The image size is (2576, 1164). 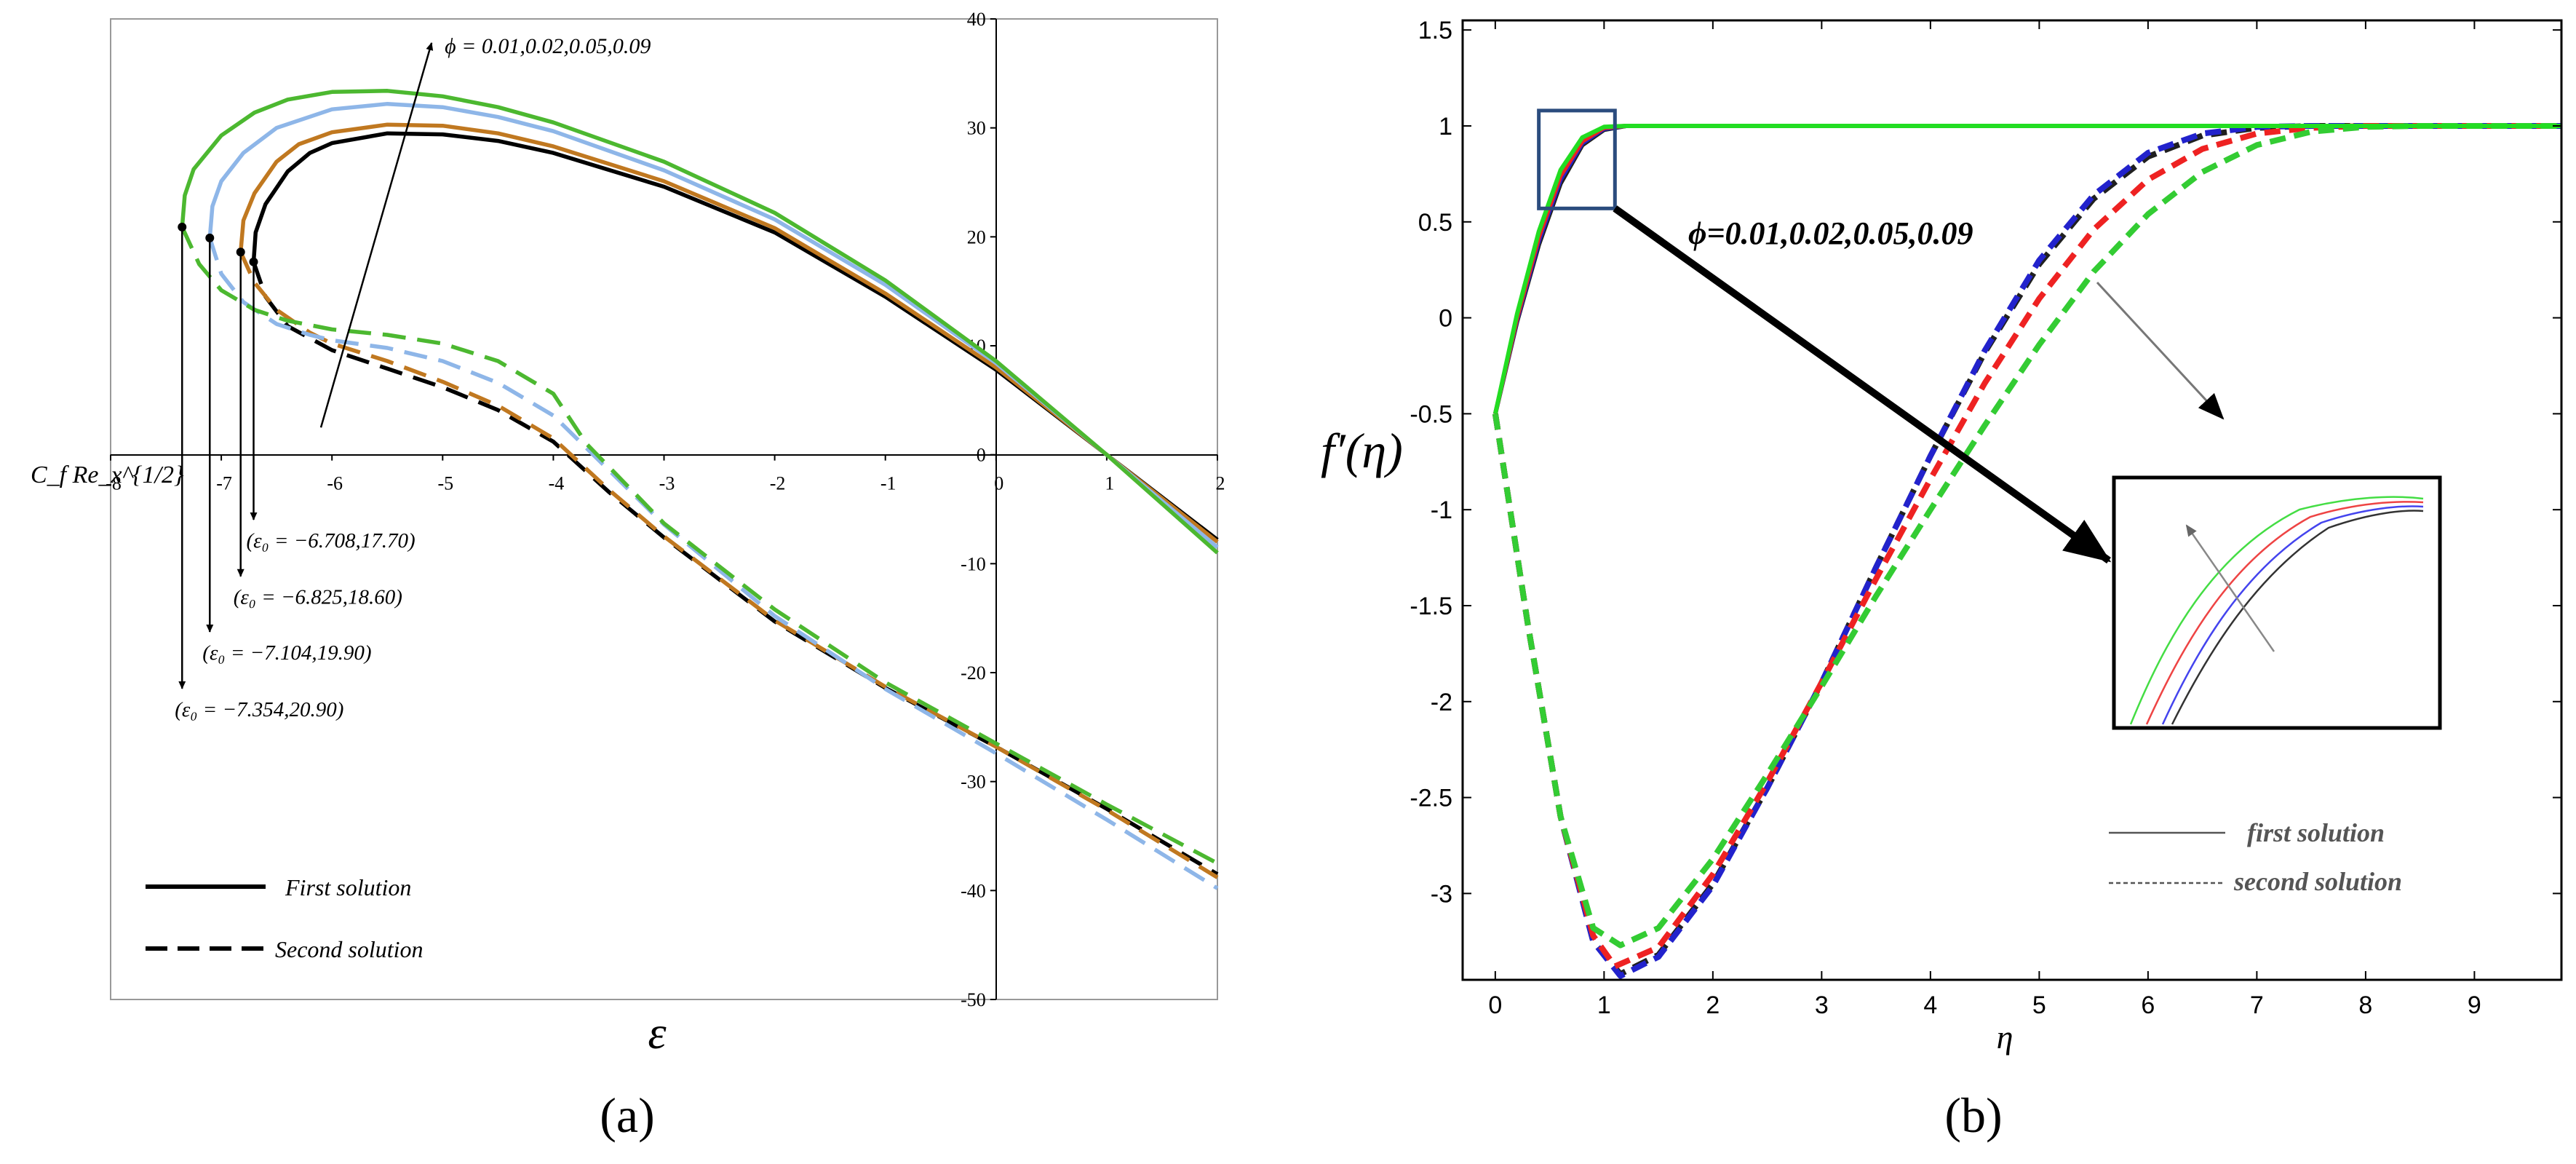 What do you see at coordinates (976, 19) in the screenshot?
I see `a-ytick-label: 40` at bounding box center [976, 19].